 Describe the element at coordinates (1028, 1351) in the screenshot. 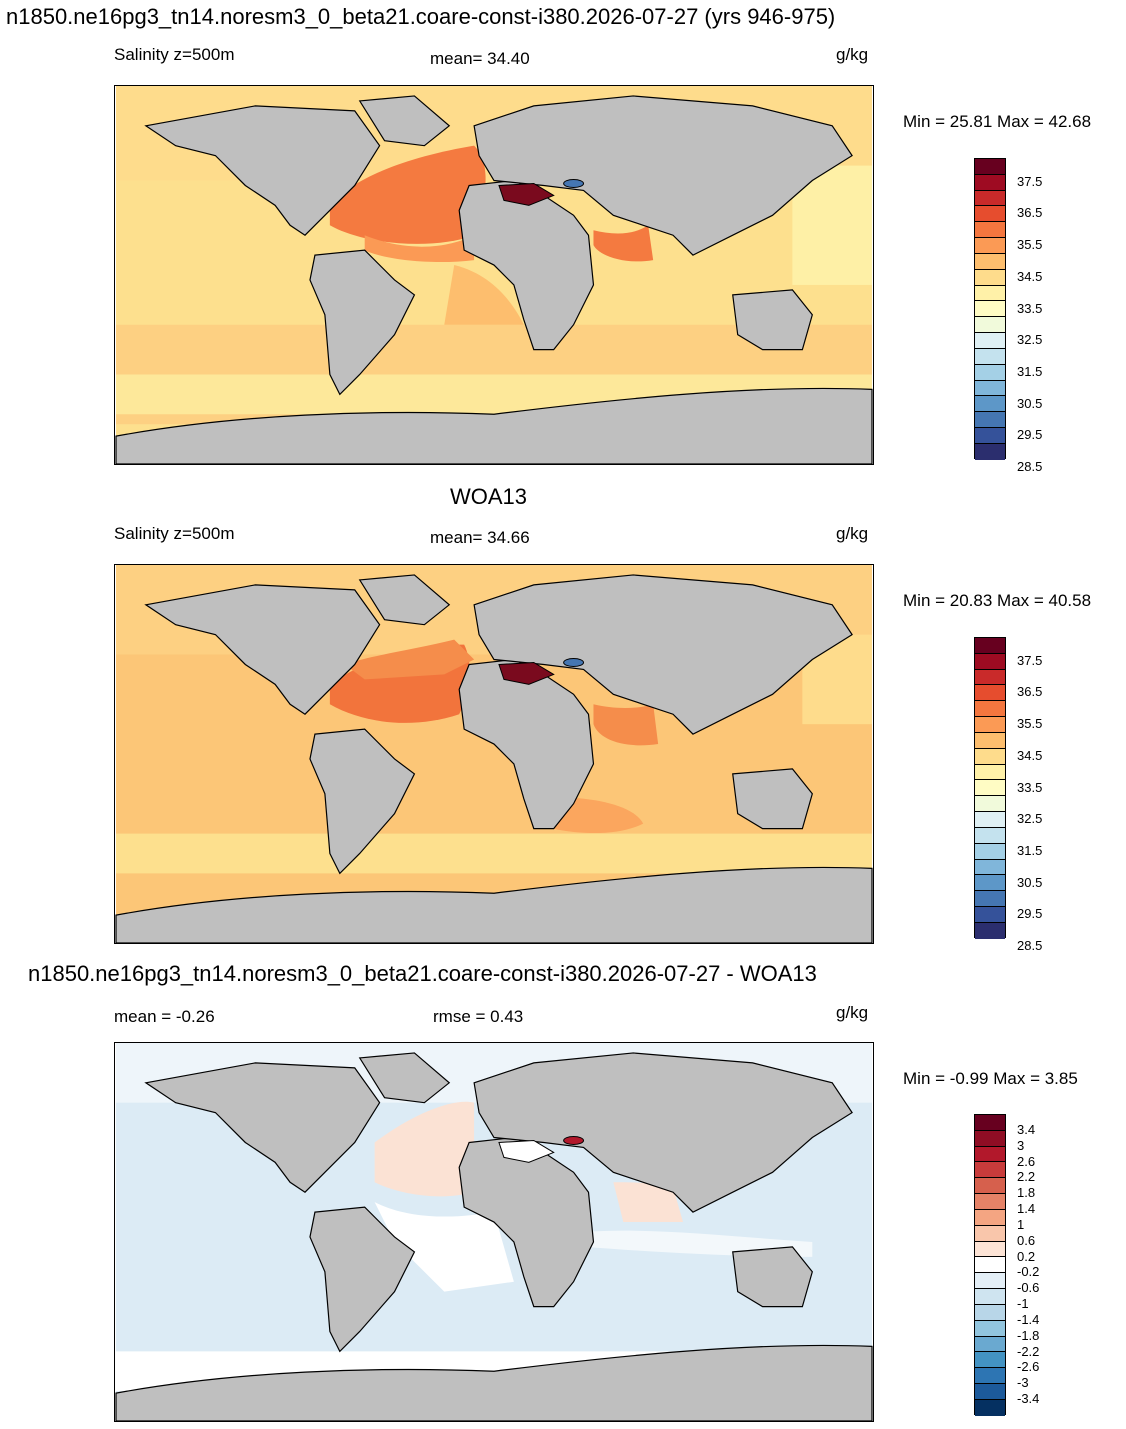

I see `colorbar-tick-label: -2.2` at that location.